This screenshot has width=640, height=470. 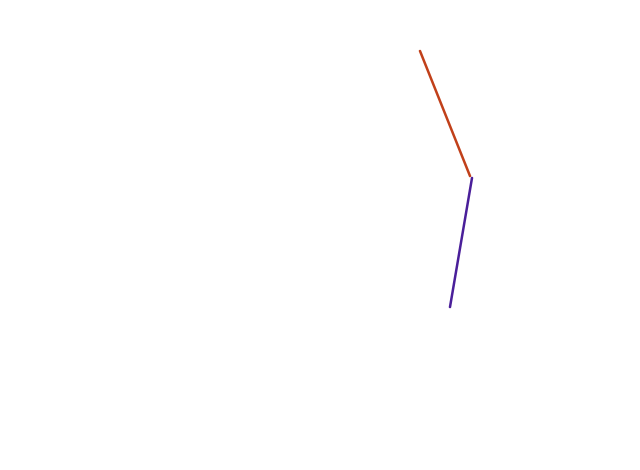 I want to click on lower-line-segment, so click(x=461, y=242).